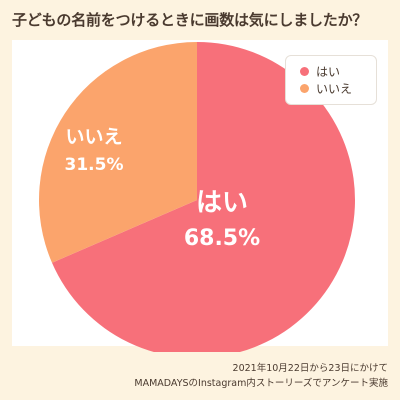  What do you see at coordinates (328, 72) in the screenshot?
I see `legend-label-yes: はい` at bounding box center [328, 72].